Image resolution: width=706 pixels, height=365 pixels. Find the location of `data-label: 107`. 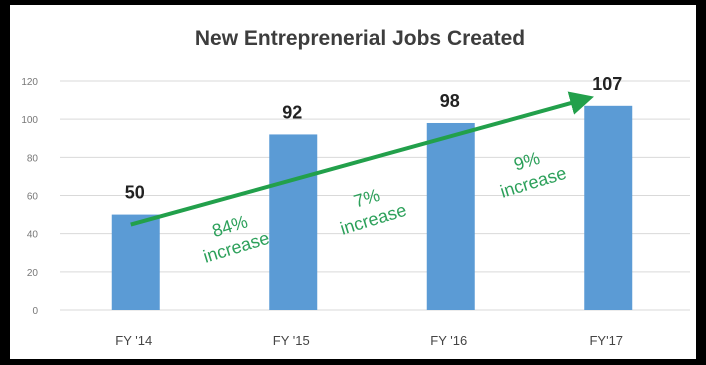

data-label: 107 is located at coordinates (607, 84).